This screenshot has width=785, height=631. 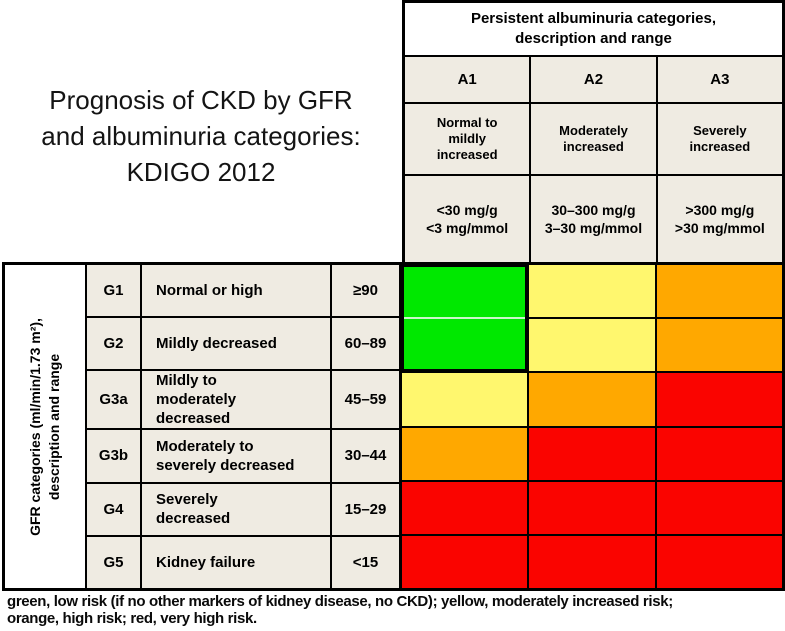 What do you see at coordinates (236, 509) in the screenshot?
I see `gfr-description-G4: Severely decreased` at bounding box center [236, 509].